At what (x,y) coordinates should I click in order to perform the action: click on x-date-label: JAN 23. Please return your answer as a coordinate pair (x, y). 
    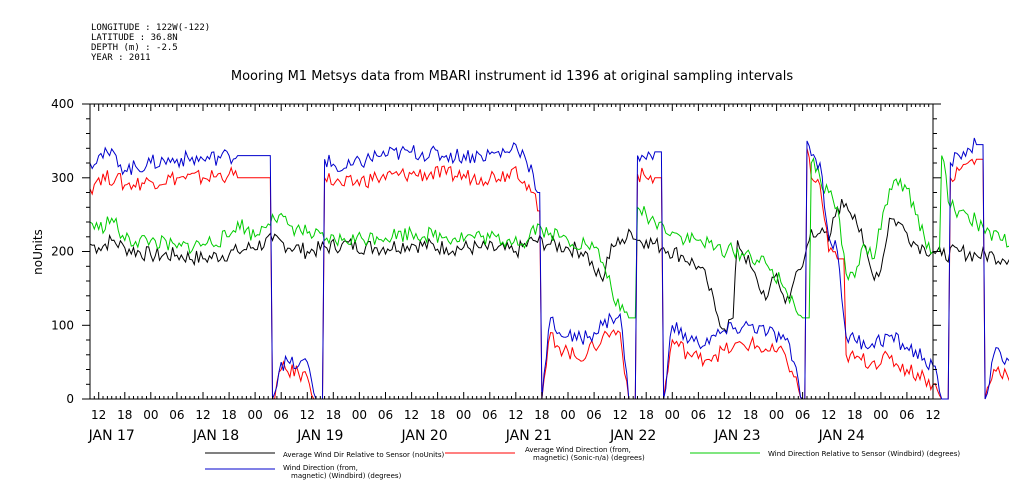
    Looking at the image, I should click on (736, 436).